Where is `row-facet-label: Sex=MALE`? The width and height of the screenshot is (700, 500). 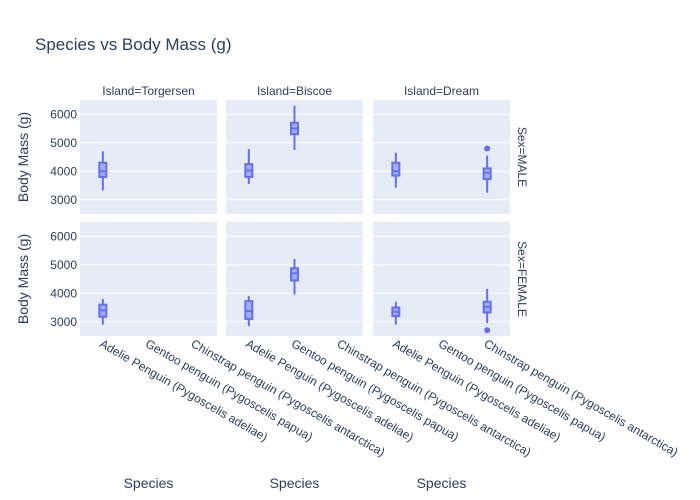
row-facet-label: Sex=MALE is located at coordinates (522, 157).